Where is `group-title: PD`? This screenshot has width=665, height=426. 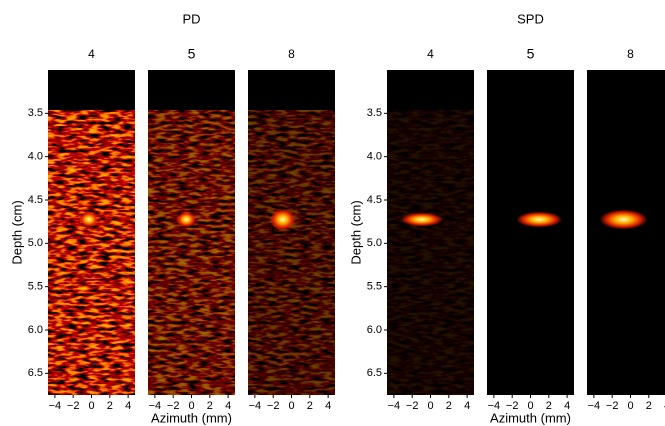
group-title: PD is located at coordinates (191, 18).